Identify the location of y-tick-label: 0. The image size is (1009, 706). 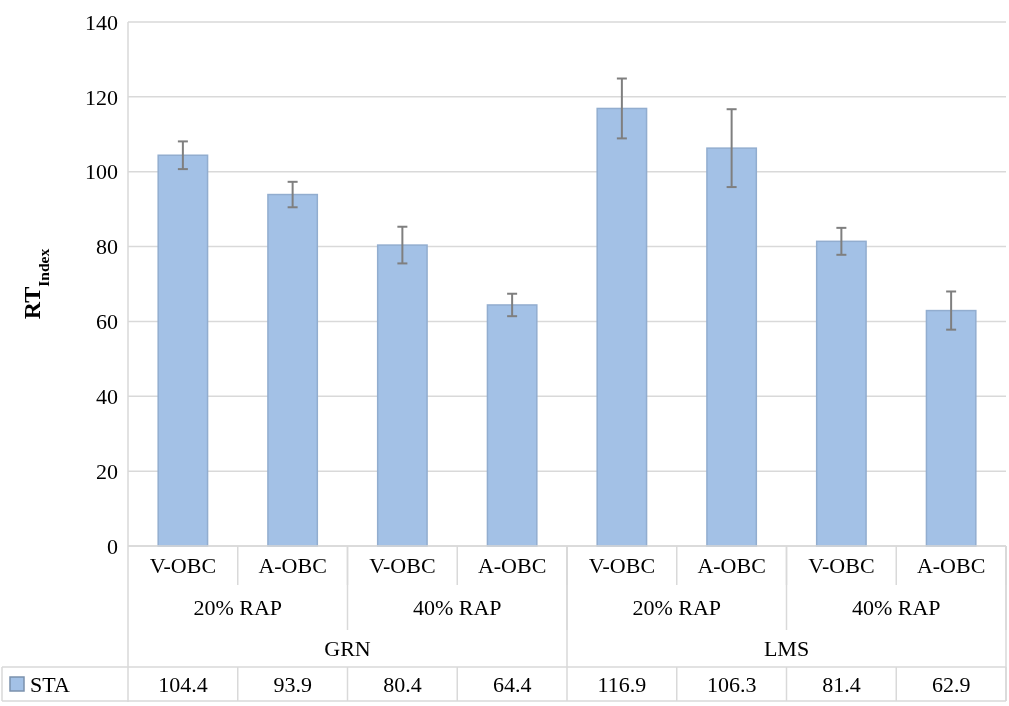
(112, 546).